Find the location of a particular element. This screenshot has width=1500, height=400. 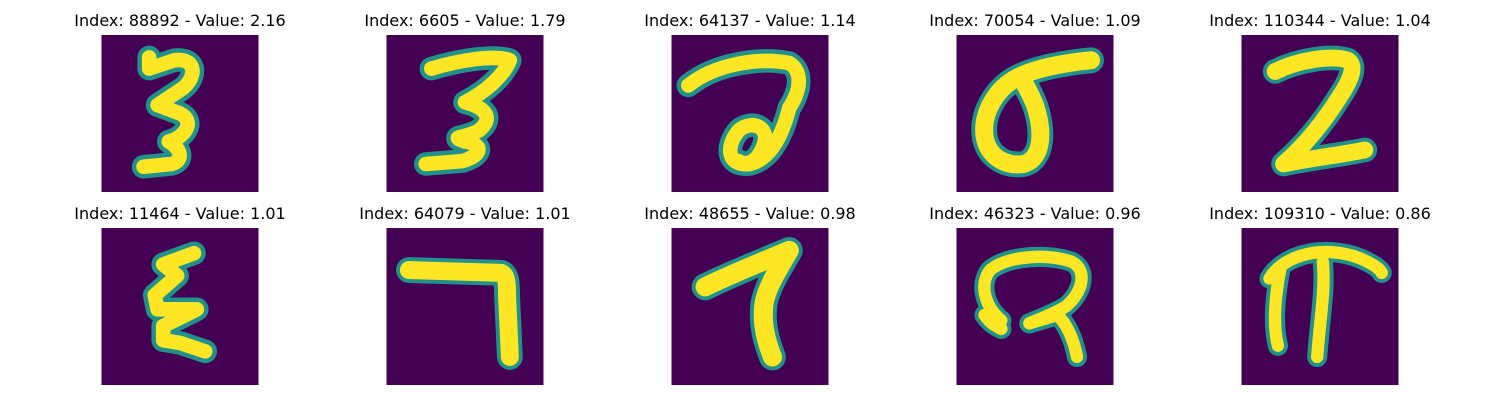

panel-7: Index: 48655 - Value: 0.98 is located at coordinates (750, 294).